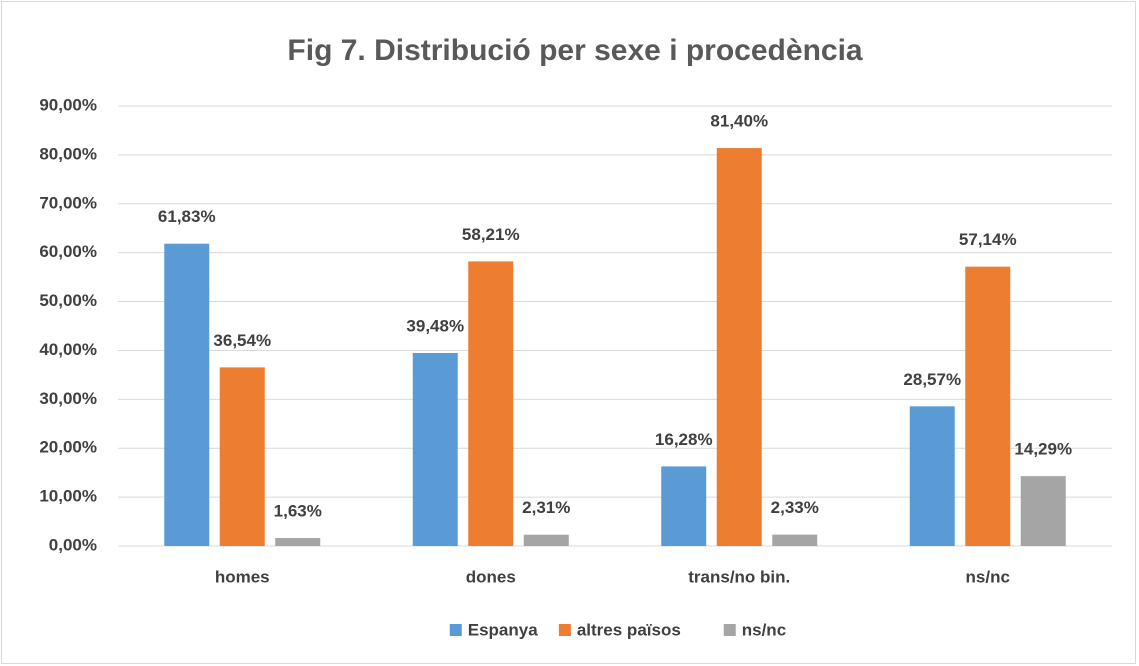 The image size is (1139, 666). I want to click on data-label: 57,14%, so click(988, 239).